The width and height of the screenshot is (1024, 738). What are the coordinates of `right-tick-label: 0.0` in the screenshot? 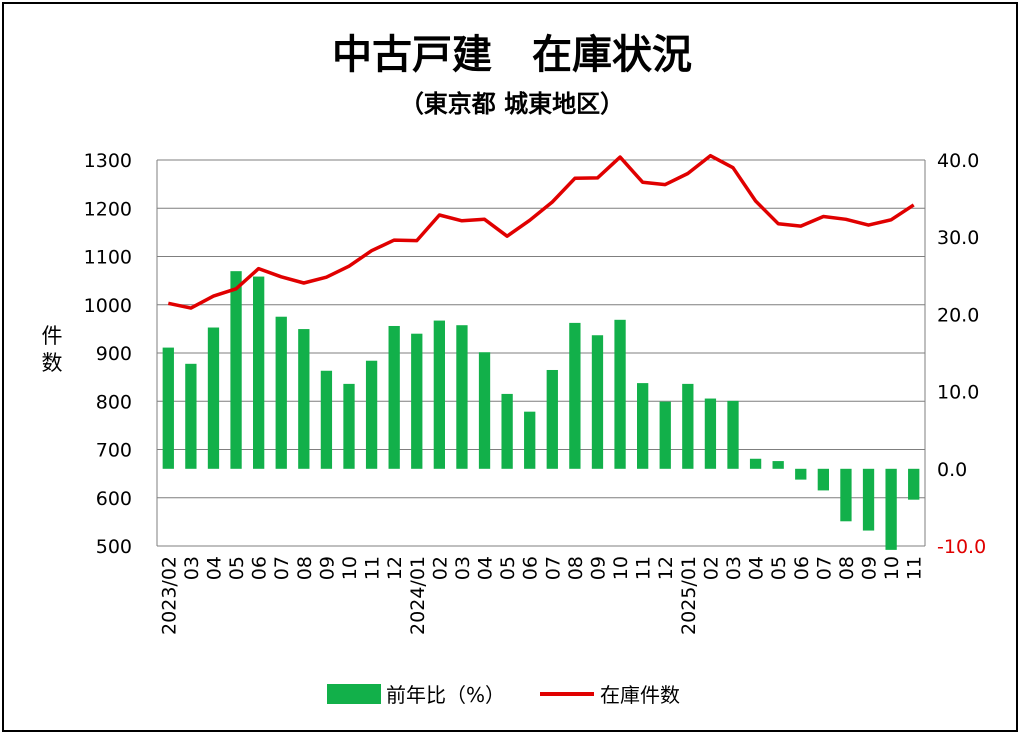 It's located at (952, 470).